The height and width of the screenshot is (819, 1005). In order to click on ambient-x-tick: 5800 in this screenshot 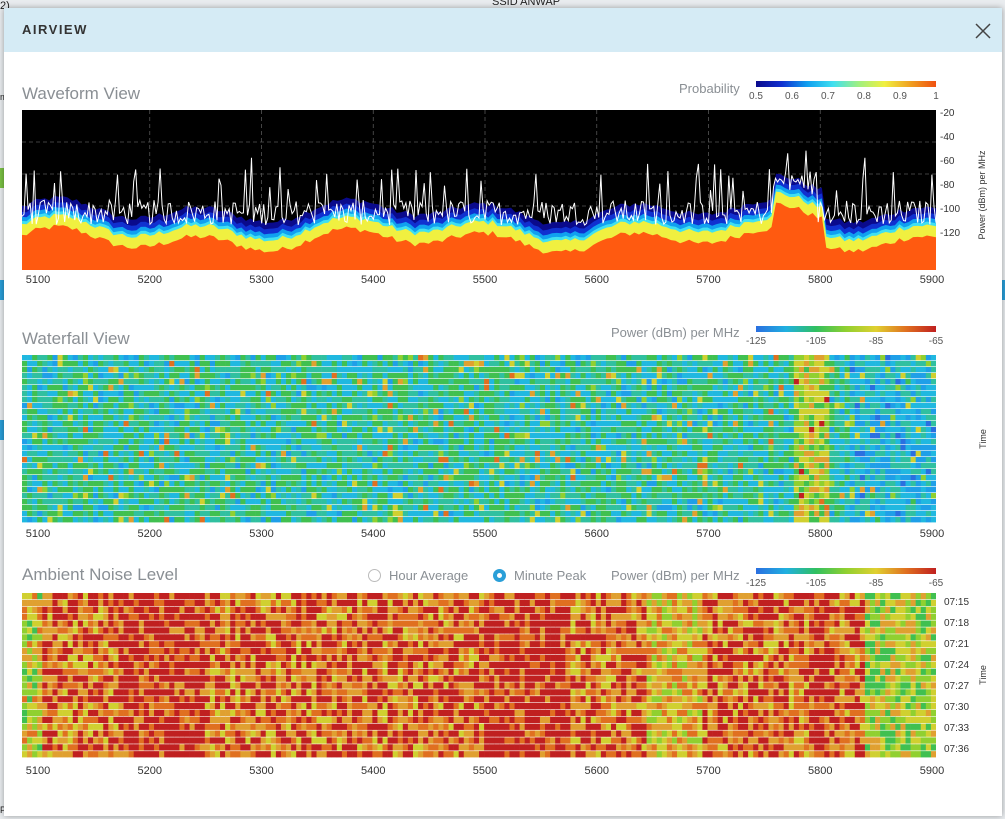, I will do `click(820, 771)`.